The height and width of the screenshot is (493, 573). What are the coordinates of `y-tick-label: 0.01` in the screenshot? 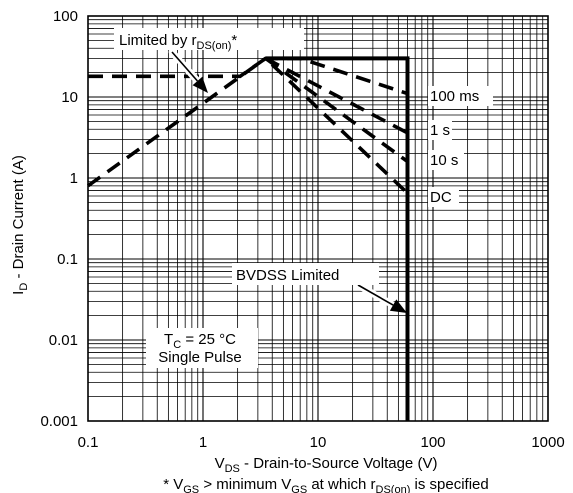 It's located at (63, 340).